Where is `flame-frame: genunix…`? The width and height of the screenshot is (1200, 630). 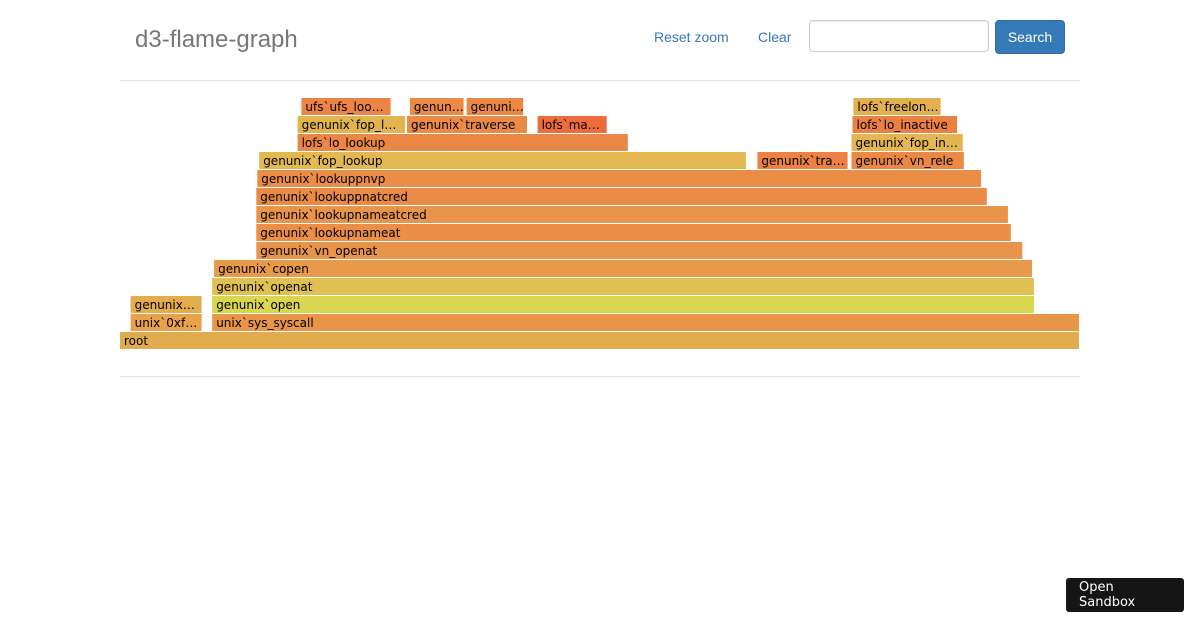 flame-frame: genunix… is located at coordinates (166, 304).